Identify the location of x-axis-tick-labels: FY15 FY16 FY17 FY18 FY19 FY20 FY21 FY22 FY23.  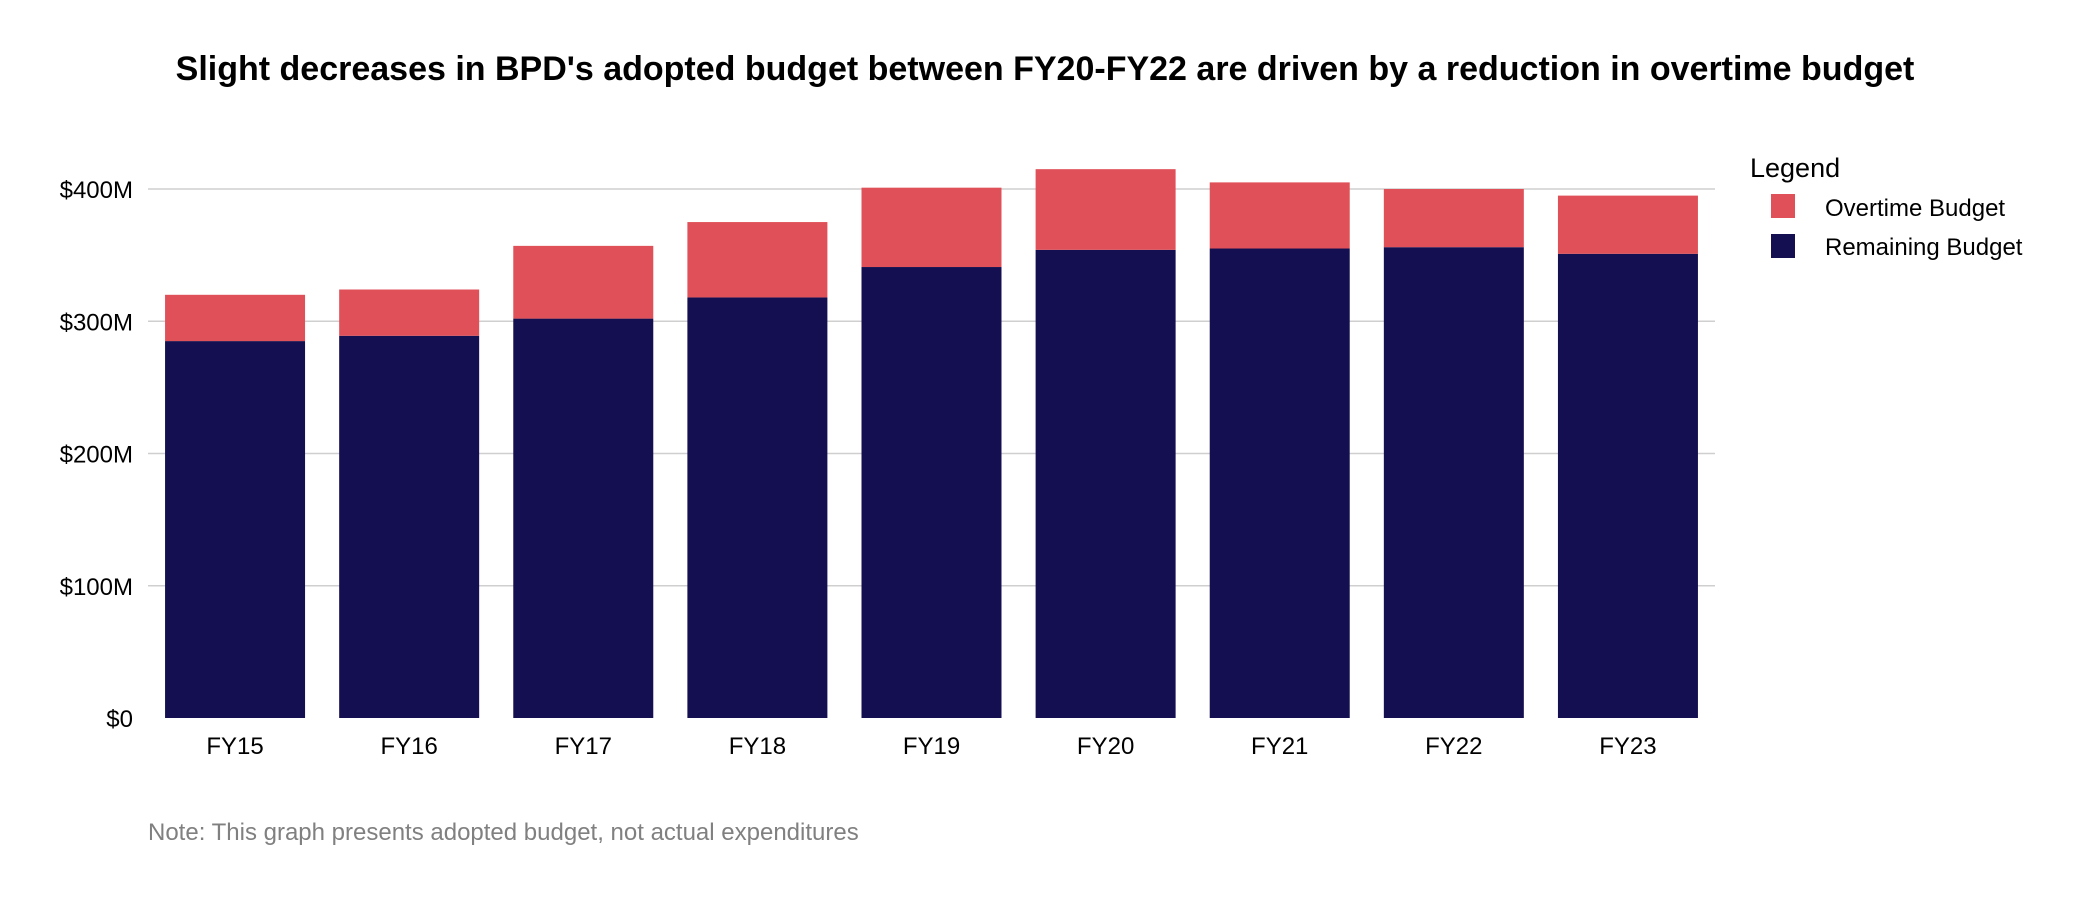
(931, 746).